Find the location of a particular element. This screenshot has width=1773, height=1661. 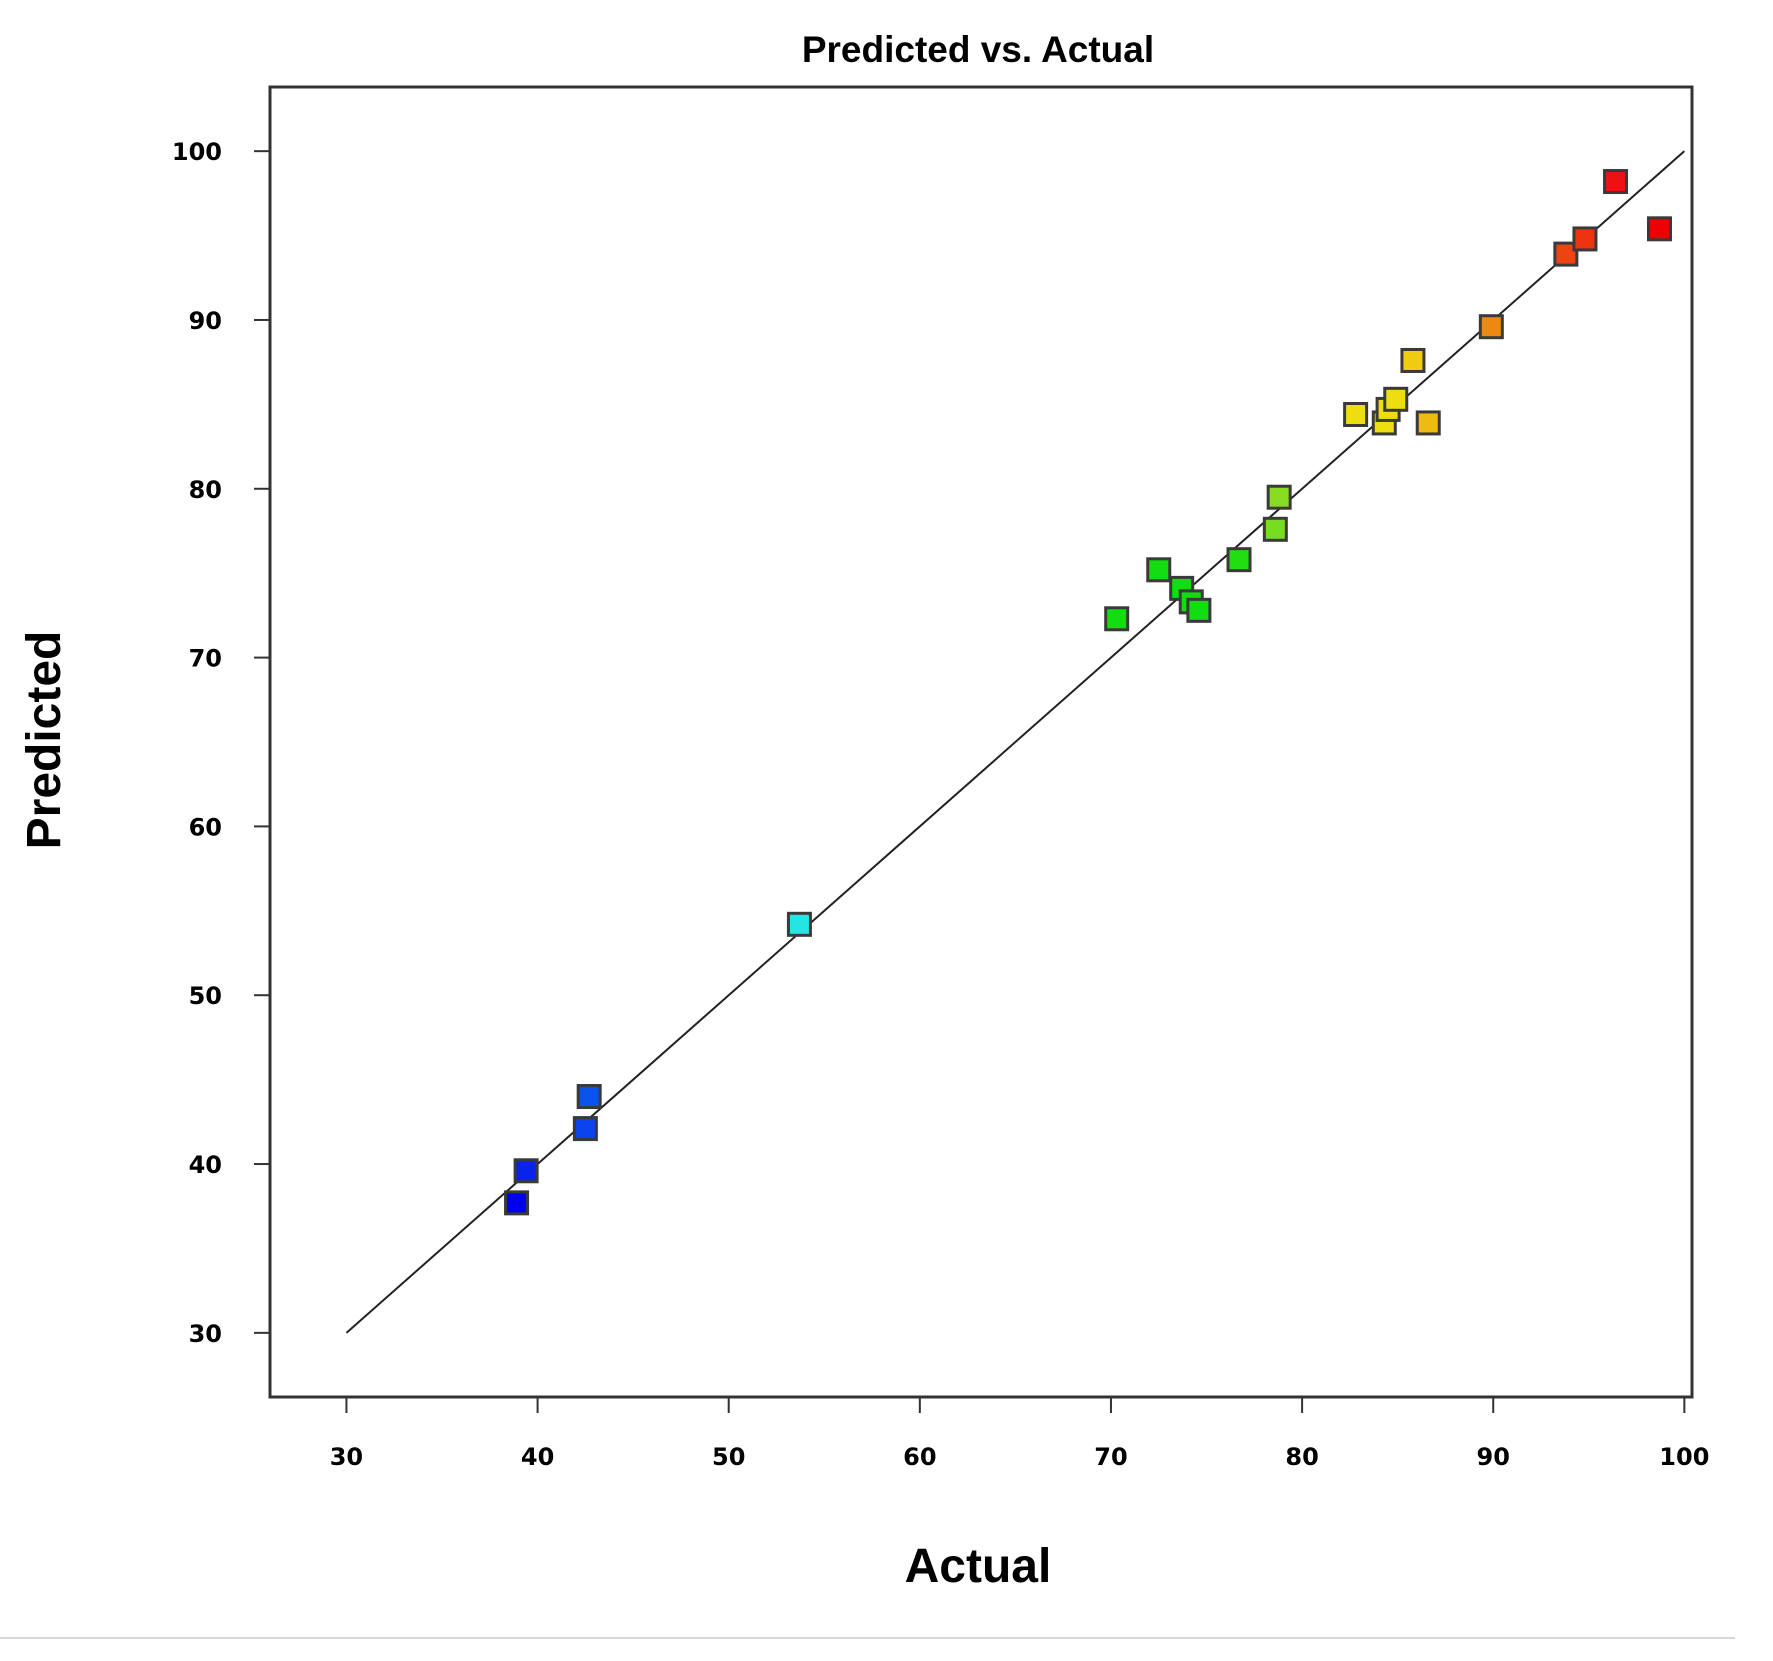

x-tick-label: 30 is located at coordinates (346, 1457).